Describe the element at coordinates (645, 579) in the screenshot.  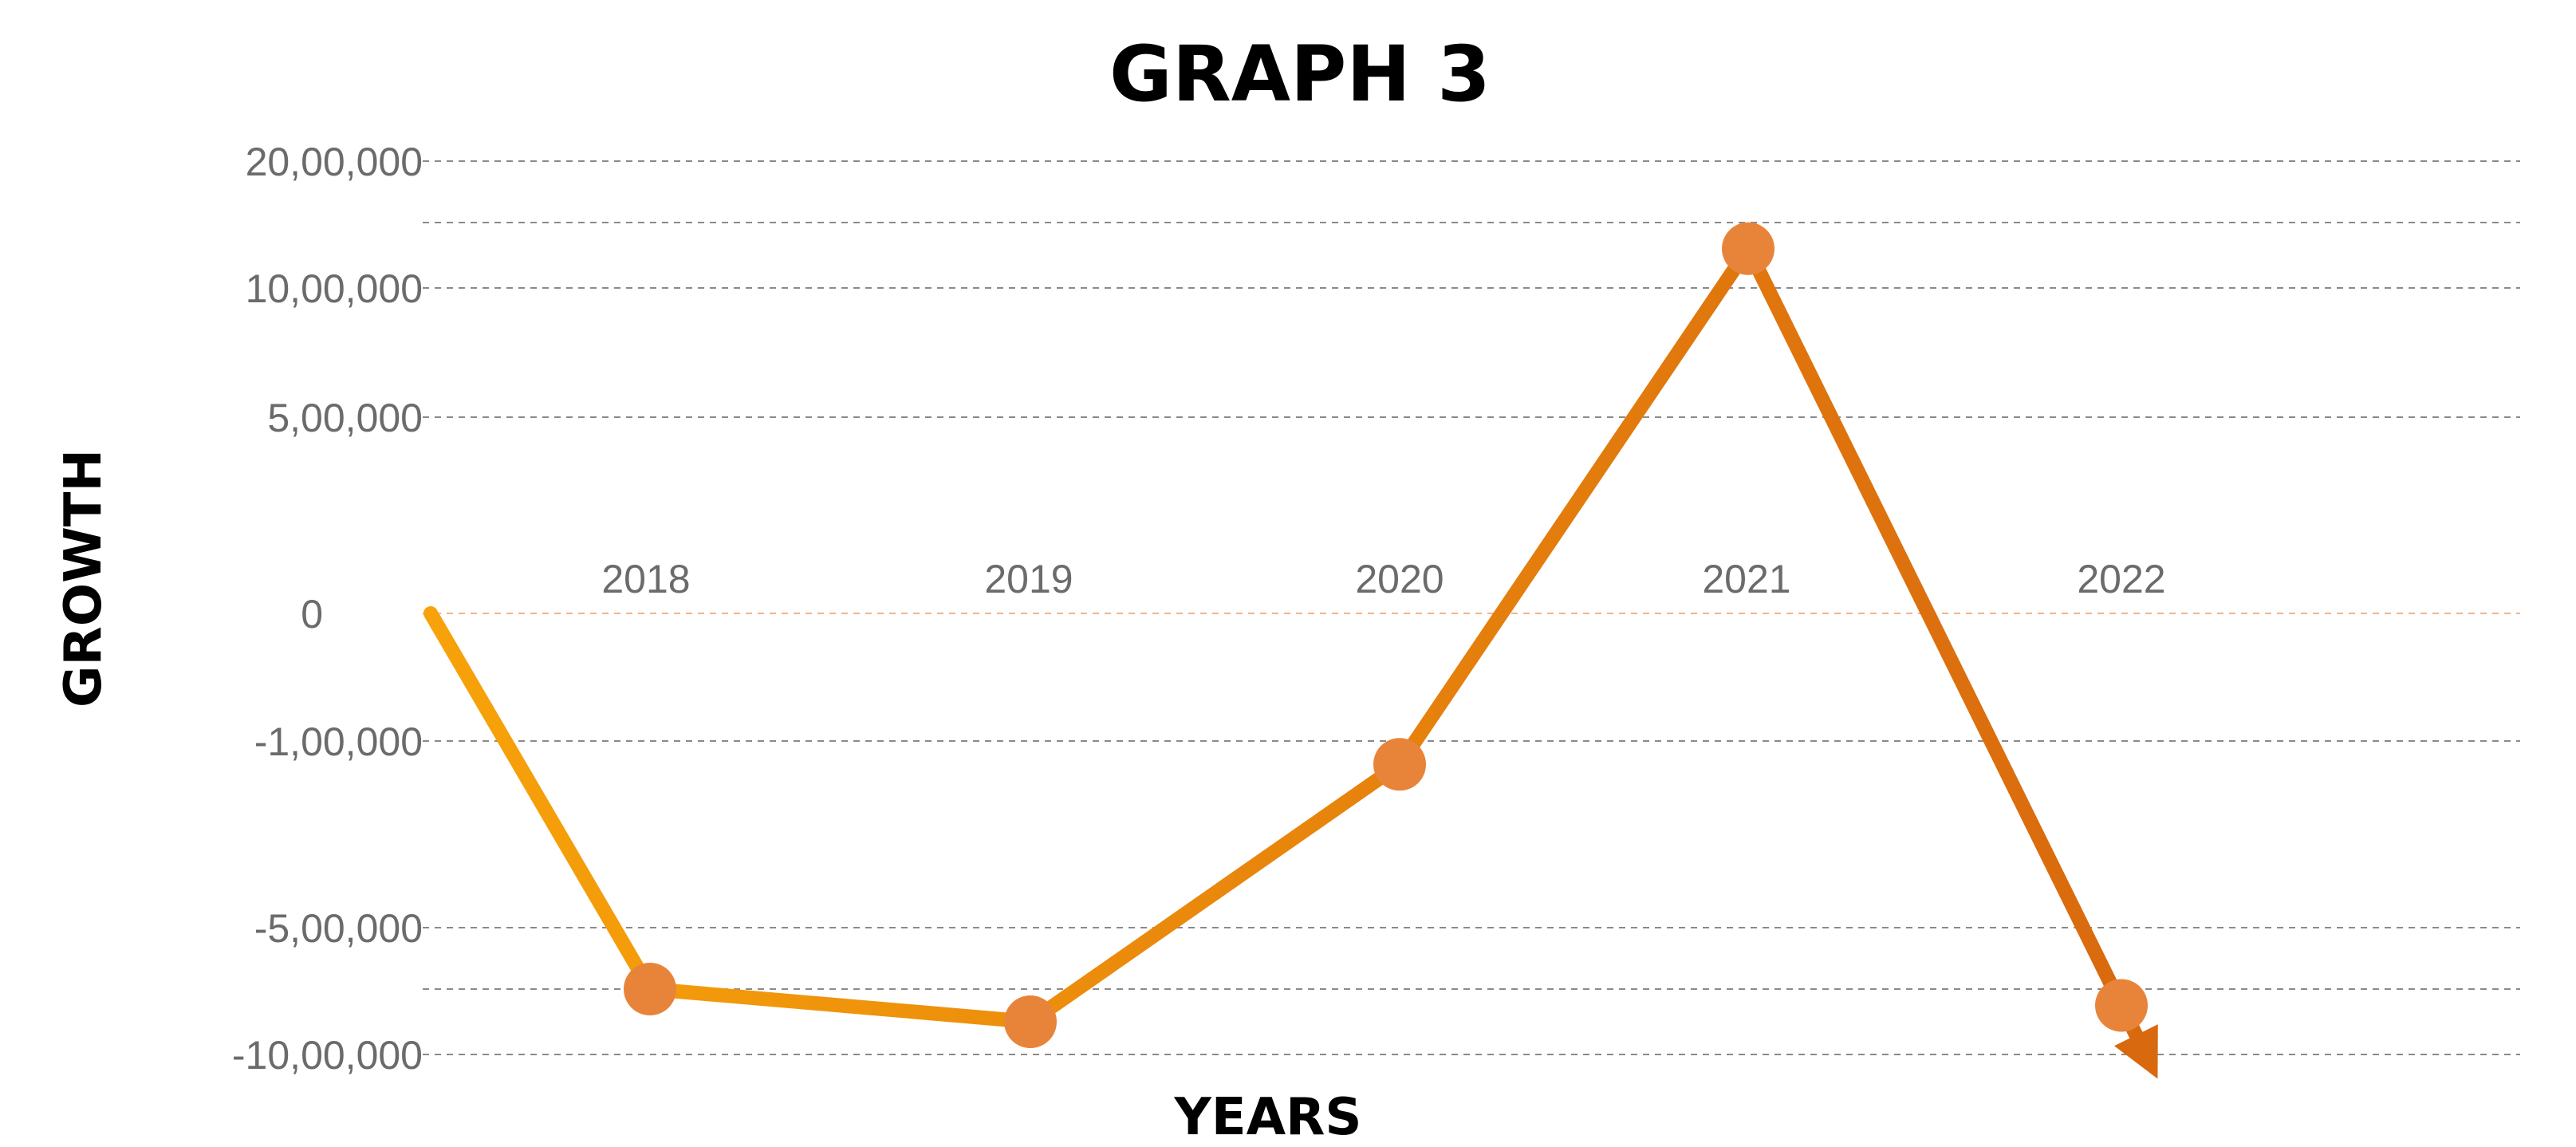
I see `x-category-label: 2018` at that location.